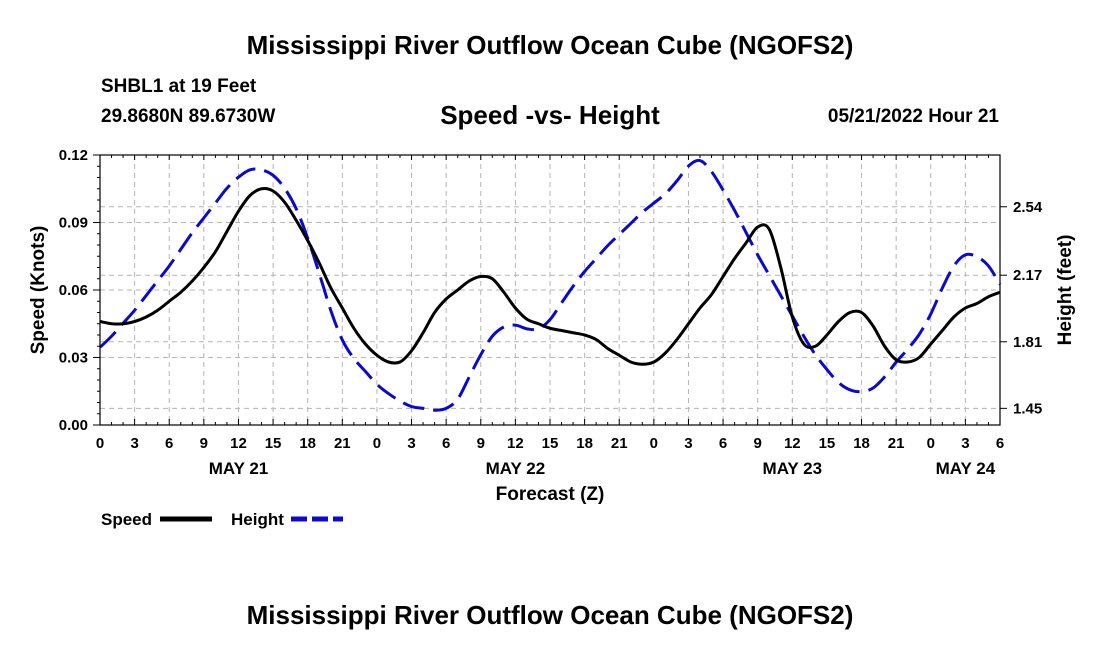  What do you see at coordinates (73, 223) in the screenshot?
I see `y-tick-label: 0.09` at bounding box center [73, 223].